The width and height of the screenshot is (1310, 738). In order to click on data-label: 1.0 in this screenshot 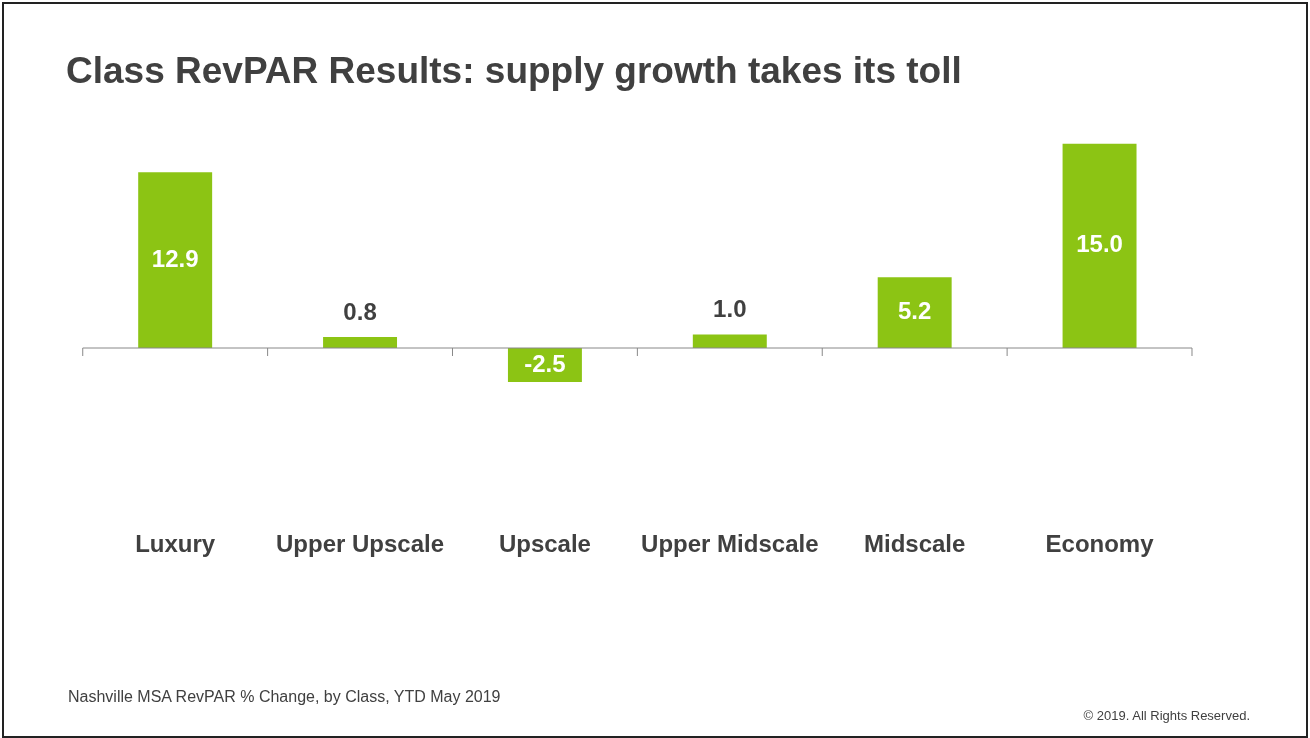, I will do `click(730, 308)`.